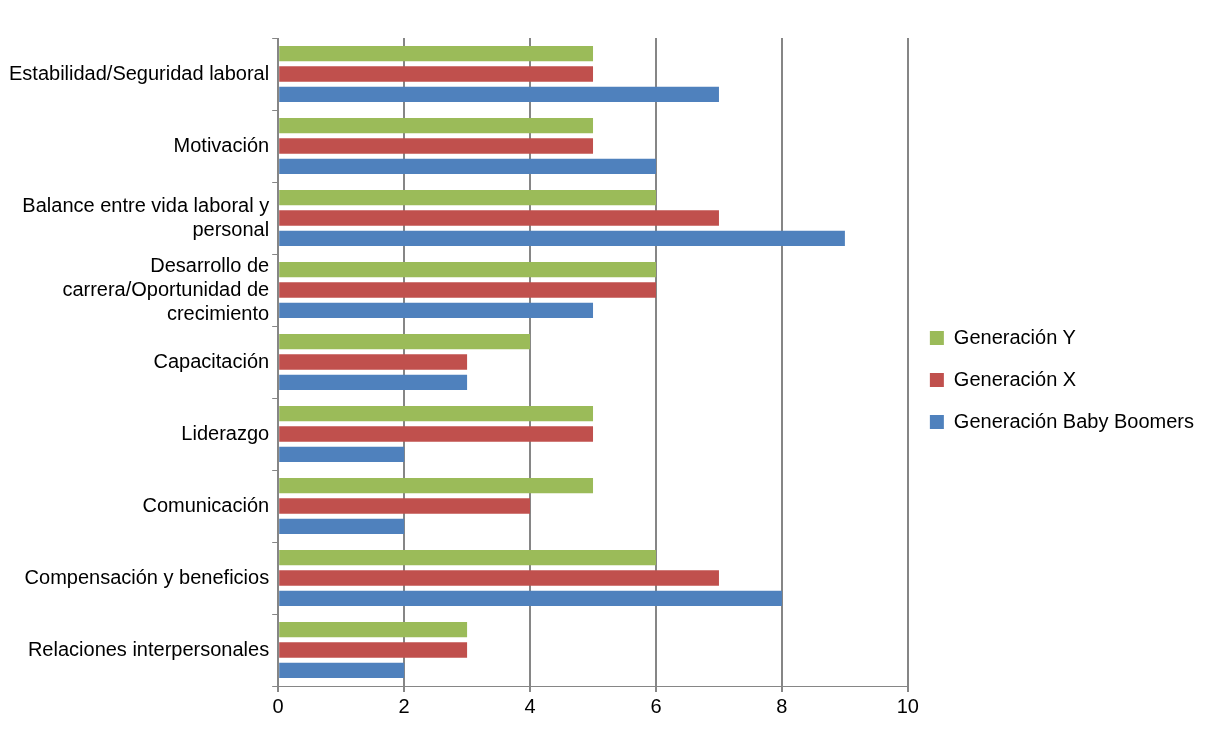 The height and width of the screenshot is (730, 1214). I want to click on legend-label: Generación Y, so click(1014, 336).